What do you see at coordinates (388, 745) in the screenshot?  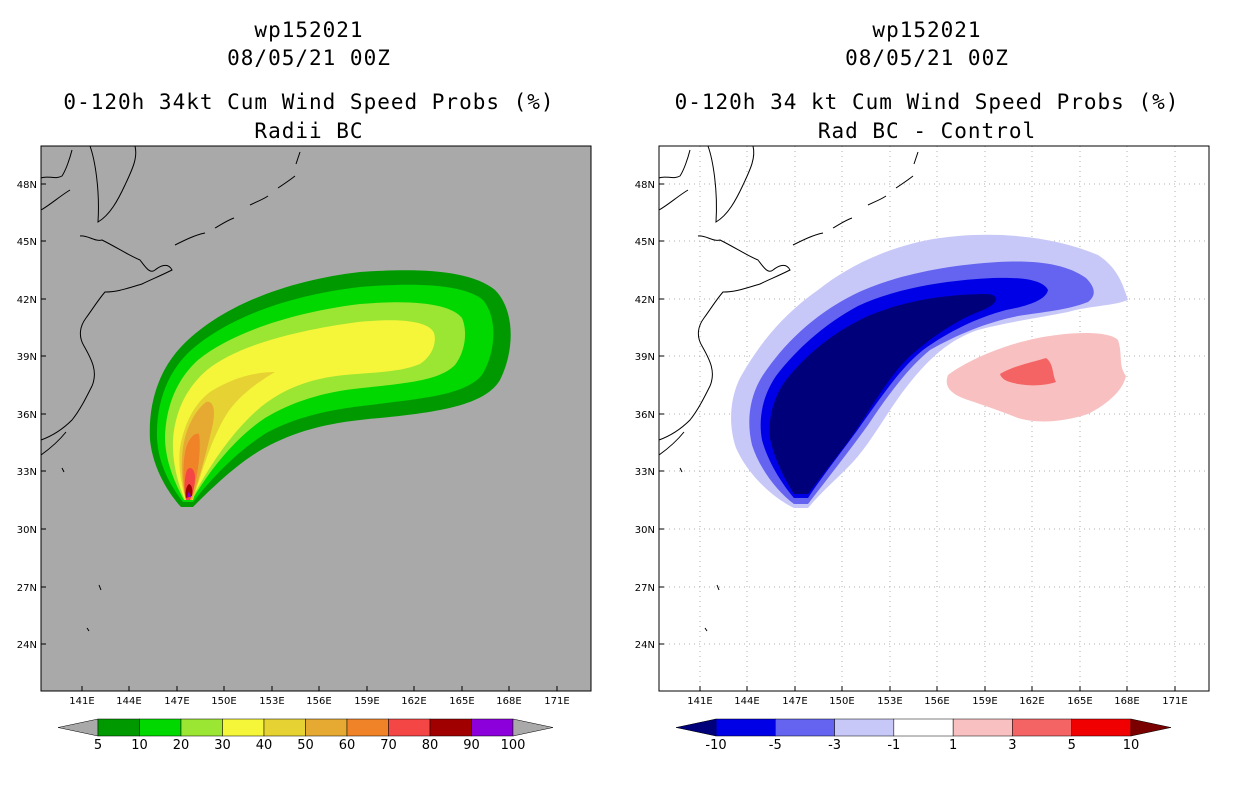 I see `colorbar-label: 70` at bounding box center [388, 745].